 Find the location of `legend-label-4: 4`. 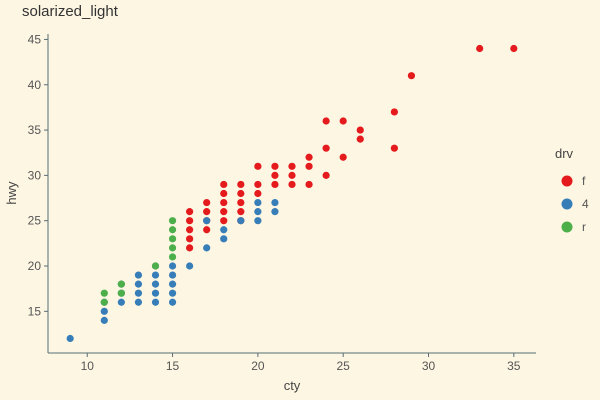

legend-label-4: 4 is located at coordinates (585, 204).